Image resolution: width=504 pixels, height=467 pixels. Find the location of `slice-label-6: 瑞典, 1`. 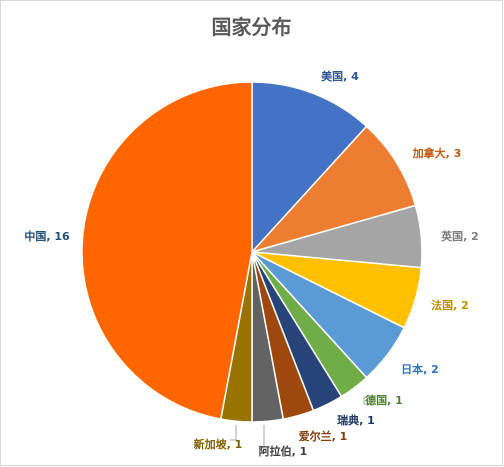

slice-label-6: 瑞典, 1 is located at coordinates (356, 420).